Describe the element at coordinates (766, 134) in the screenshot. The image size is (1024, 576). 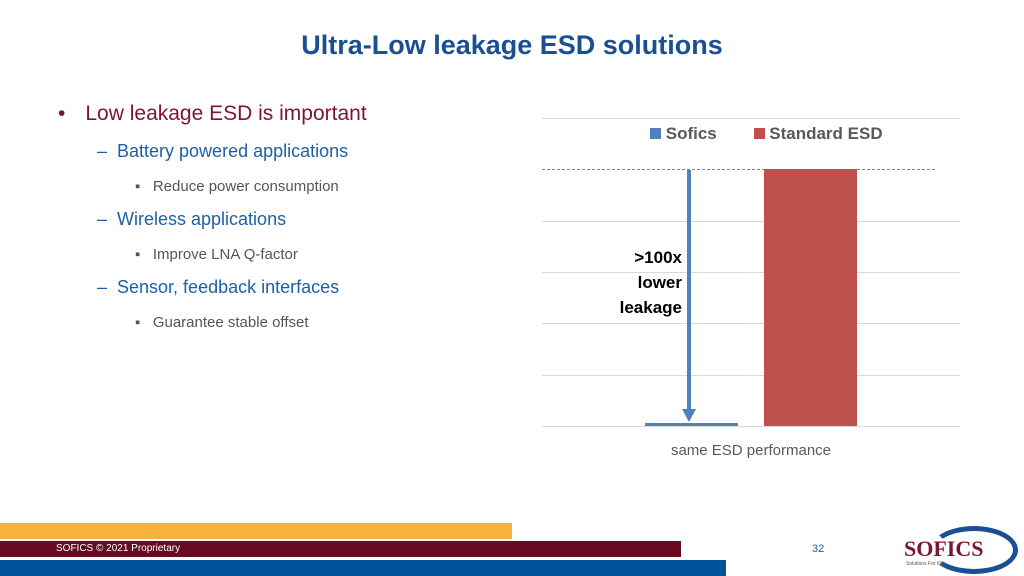
I see `chart-legend: Sofics Standard ESD` at that location.